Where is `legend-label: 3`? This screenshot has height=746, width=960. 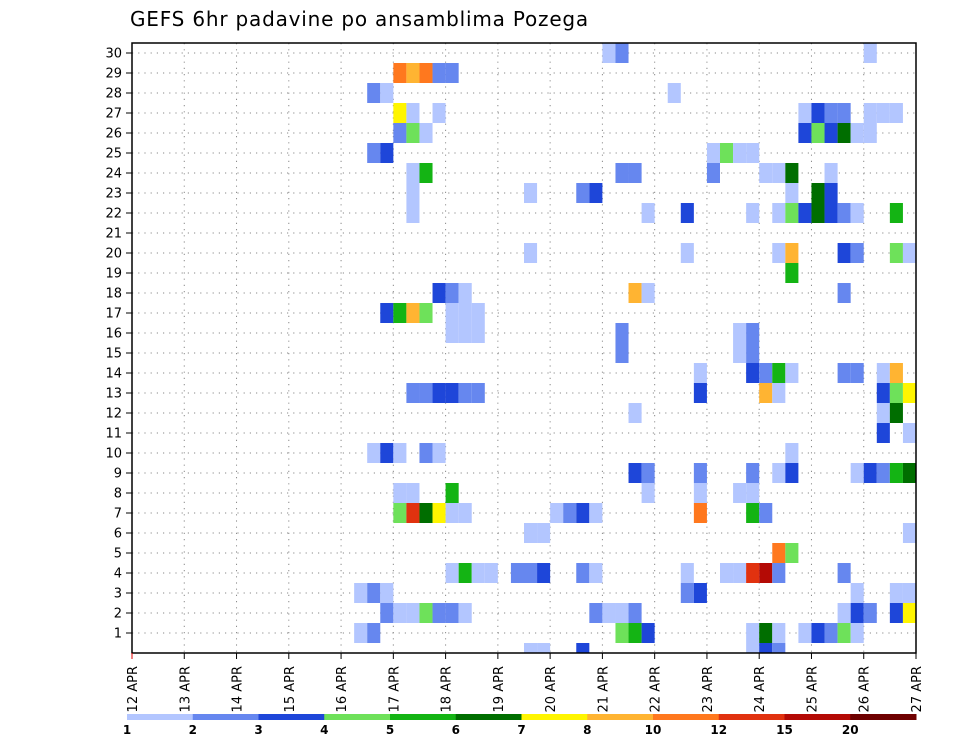 legend-label: 3 is located at coordinates (258, 730).